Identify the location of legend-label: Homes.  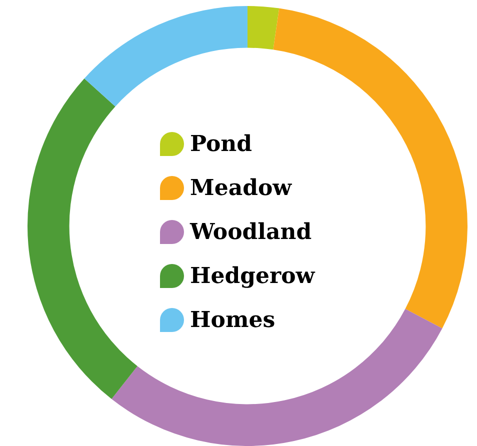
(233, 320).